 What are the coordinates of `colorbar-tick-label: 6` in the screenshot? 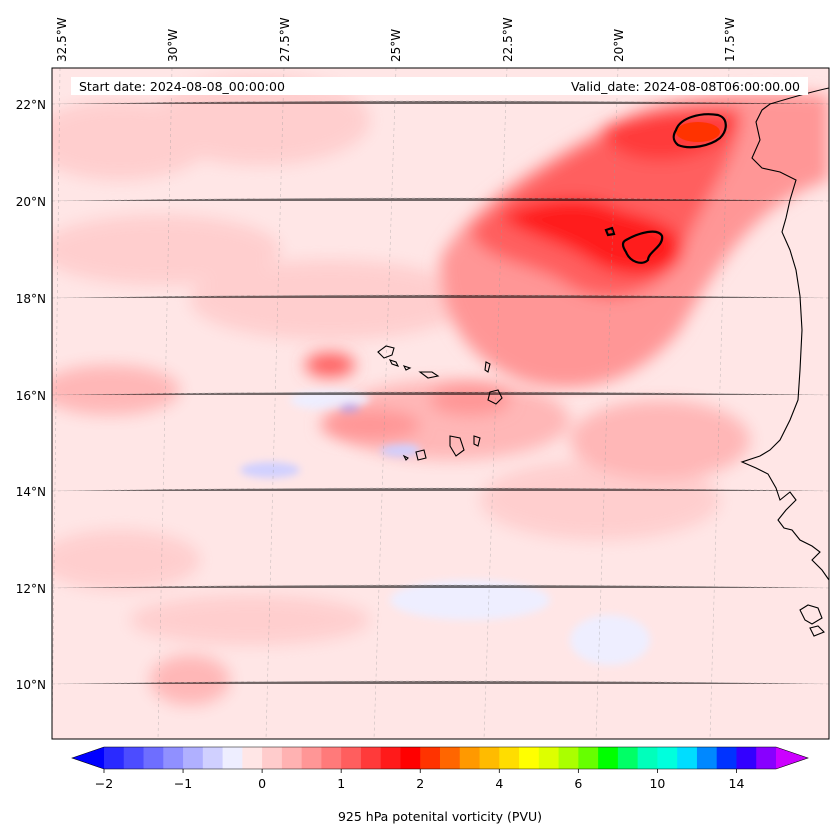 It's located at (578, 783).